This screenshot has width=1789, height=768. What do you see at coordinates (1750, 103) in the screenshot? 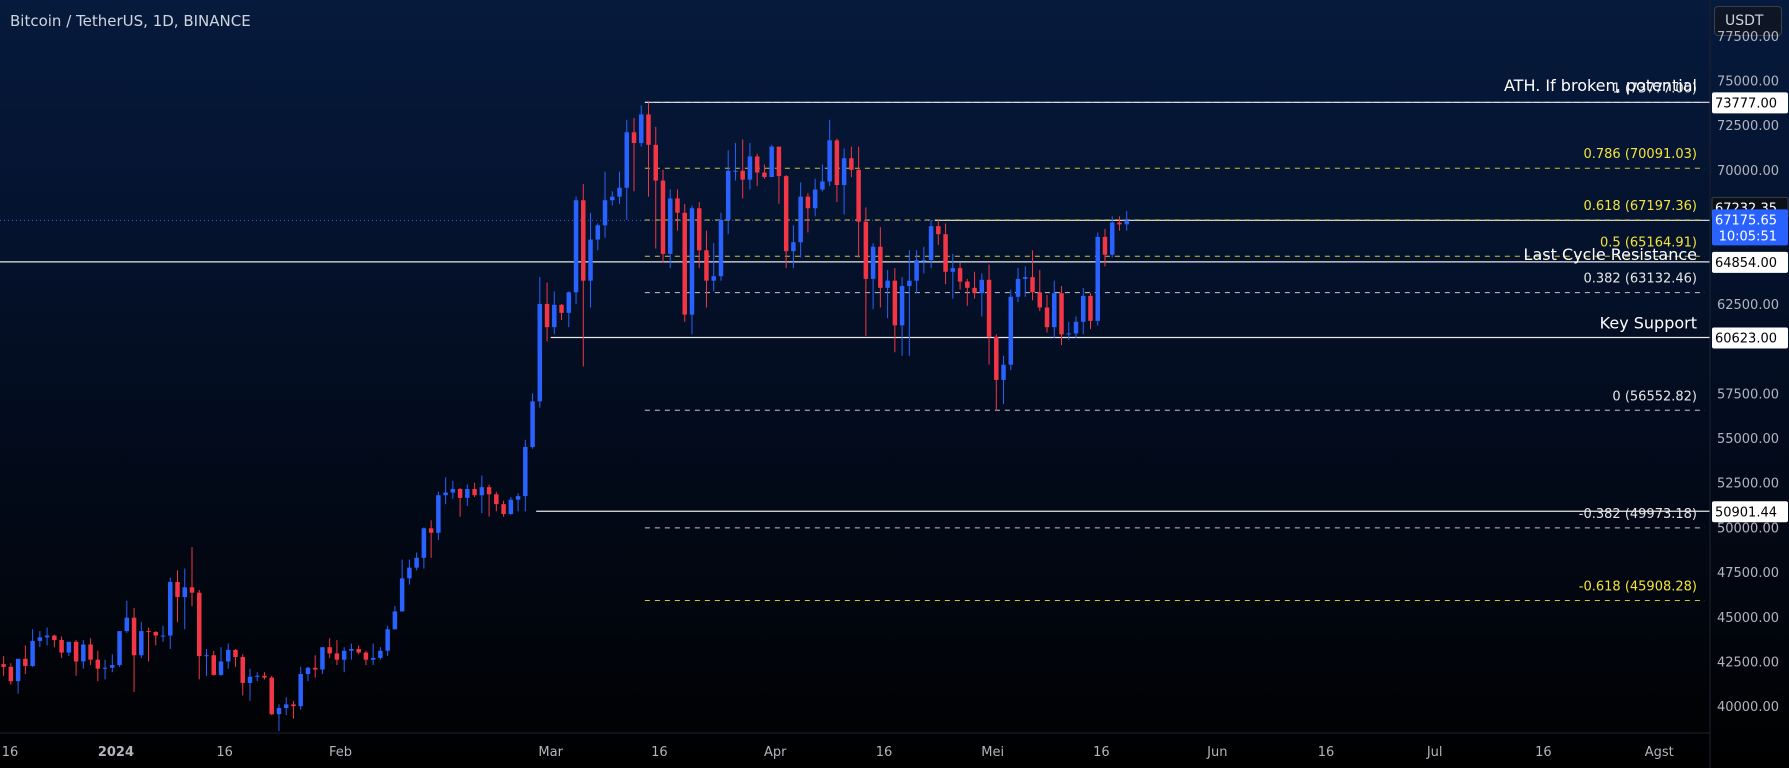
I see `price-tag: 73777.00` at bounding box center [1750, 103].